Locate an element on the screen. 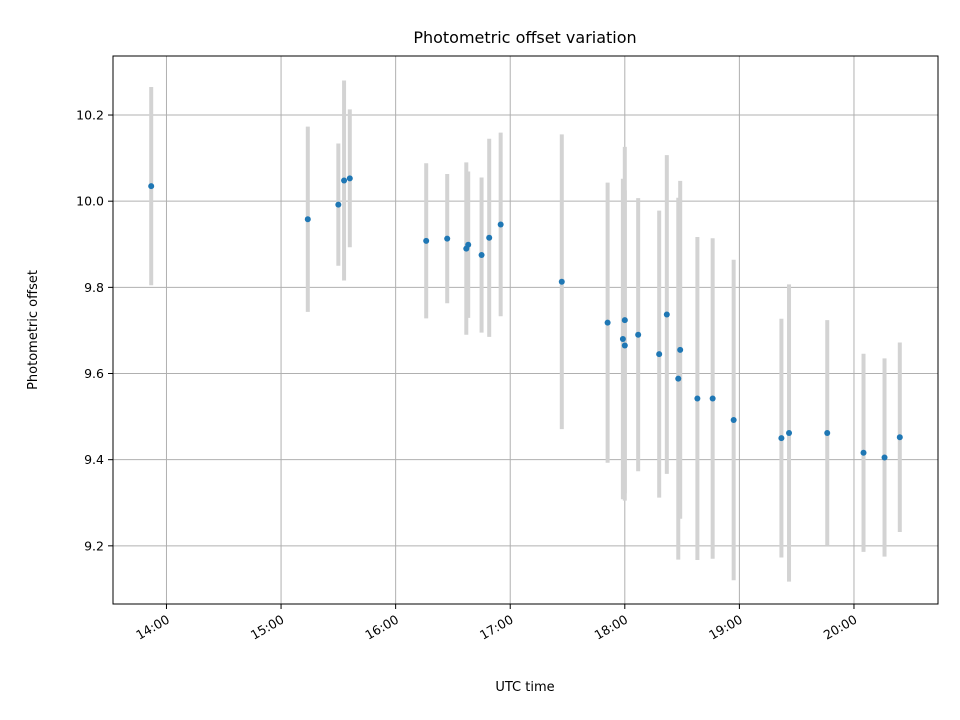 This screenshot has height=720, width=960. y-tick-label: 10.2 is located at coordinates (90, 115).